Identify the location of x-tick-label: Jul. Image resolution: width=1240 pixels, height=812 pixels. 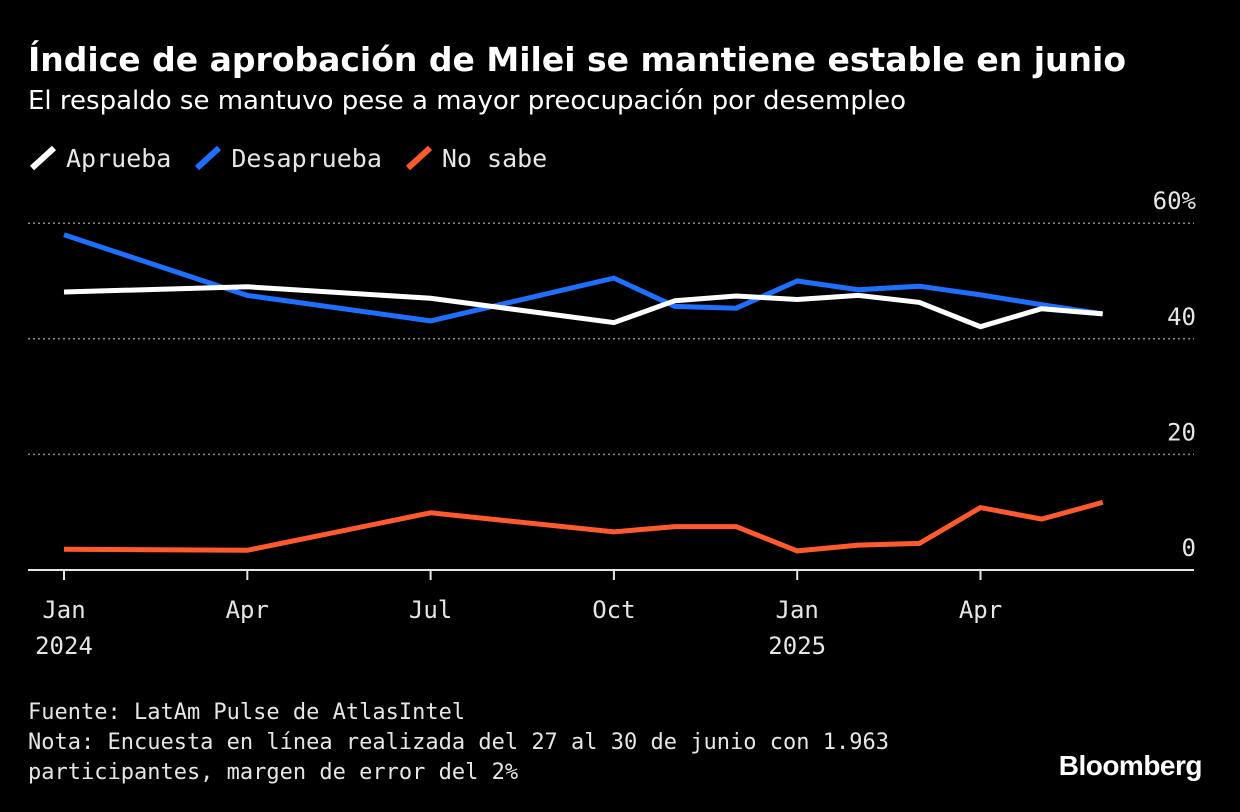
(430, 610).